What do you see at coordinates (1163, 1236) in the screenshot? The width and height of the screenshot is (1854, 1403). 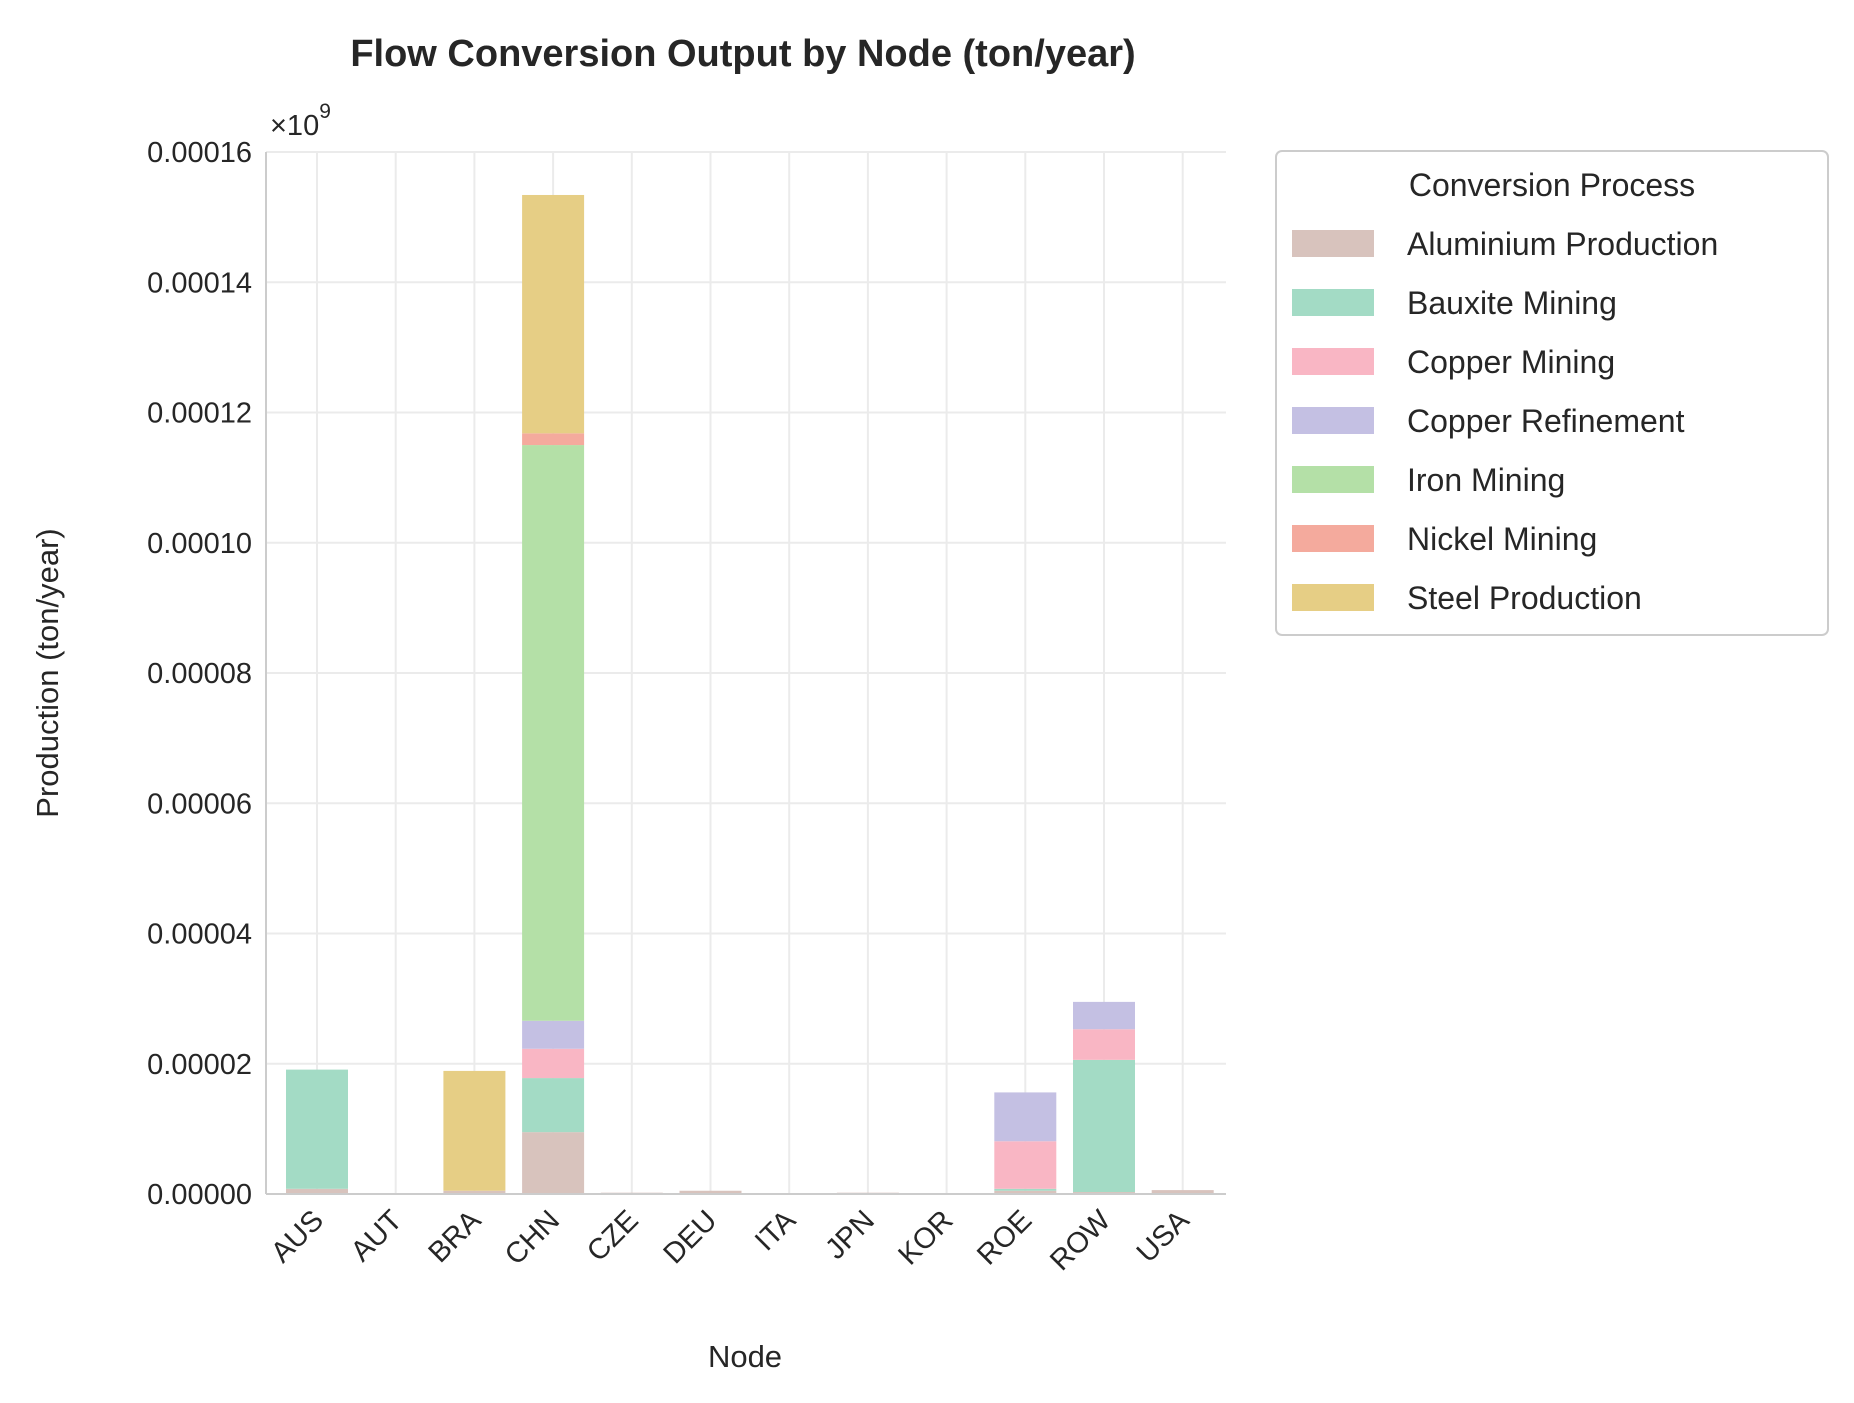 I see `x-tick-label: USA` at bounding box center [1163, 1236].